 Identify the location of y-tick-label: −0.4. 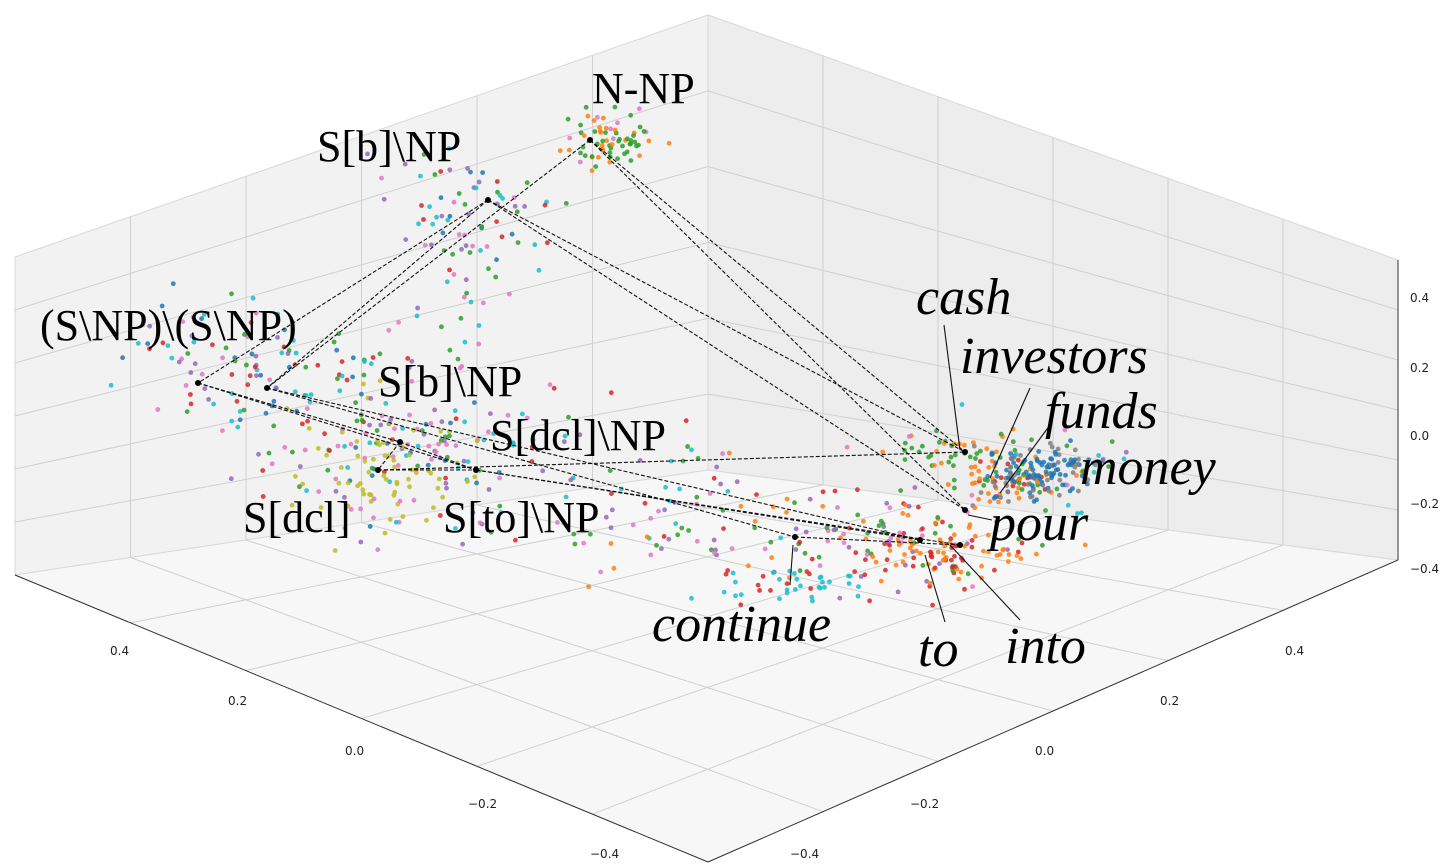
(804, 854).